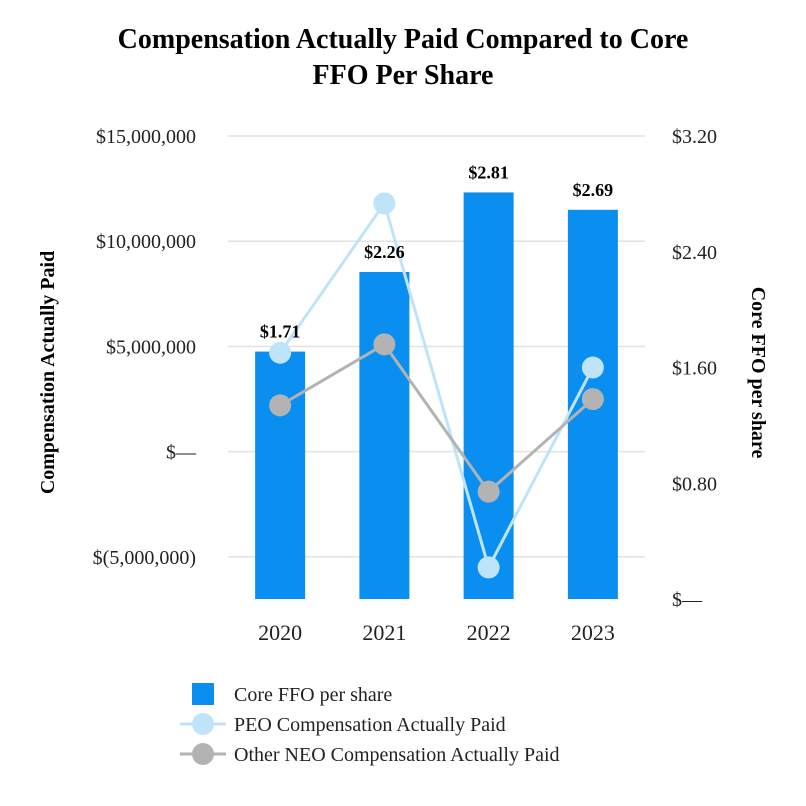  What do you see at coordinates (280, 405) in the screenshot?
I see `point-other-neo-2020` at bounding box center [280, 405].